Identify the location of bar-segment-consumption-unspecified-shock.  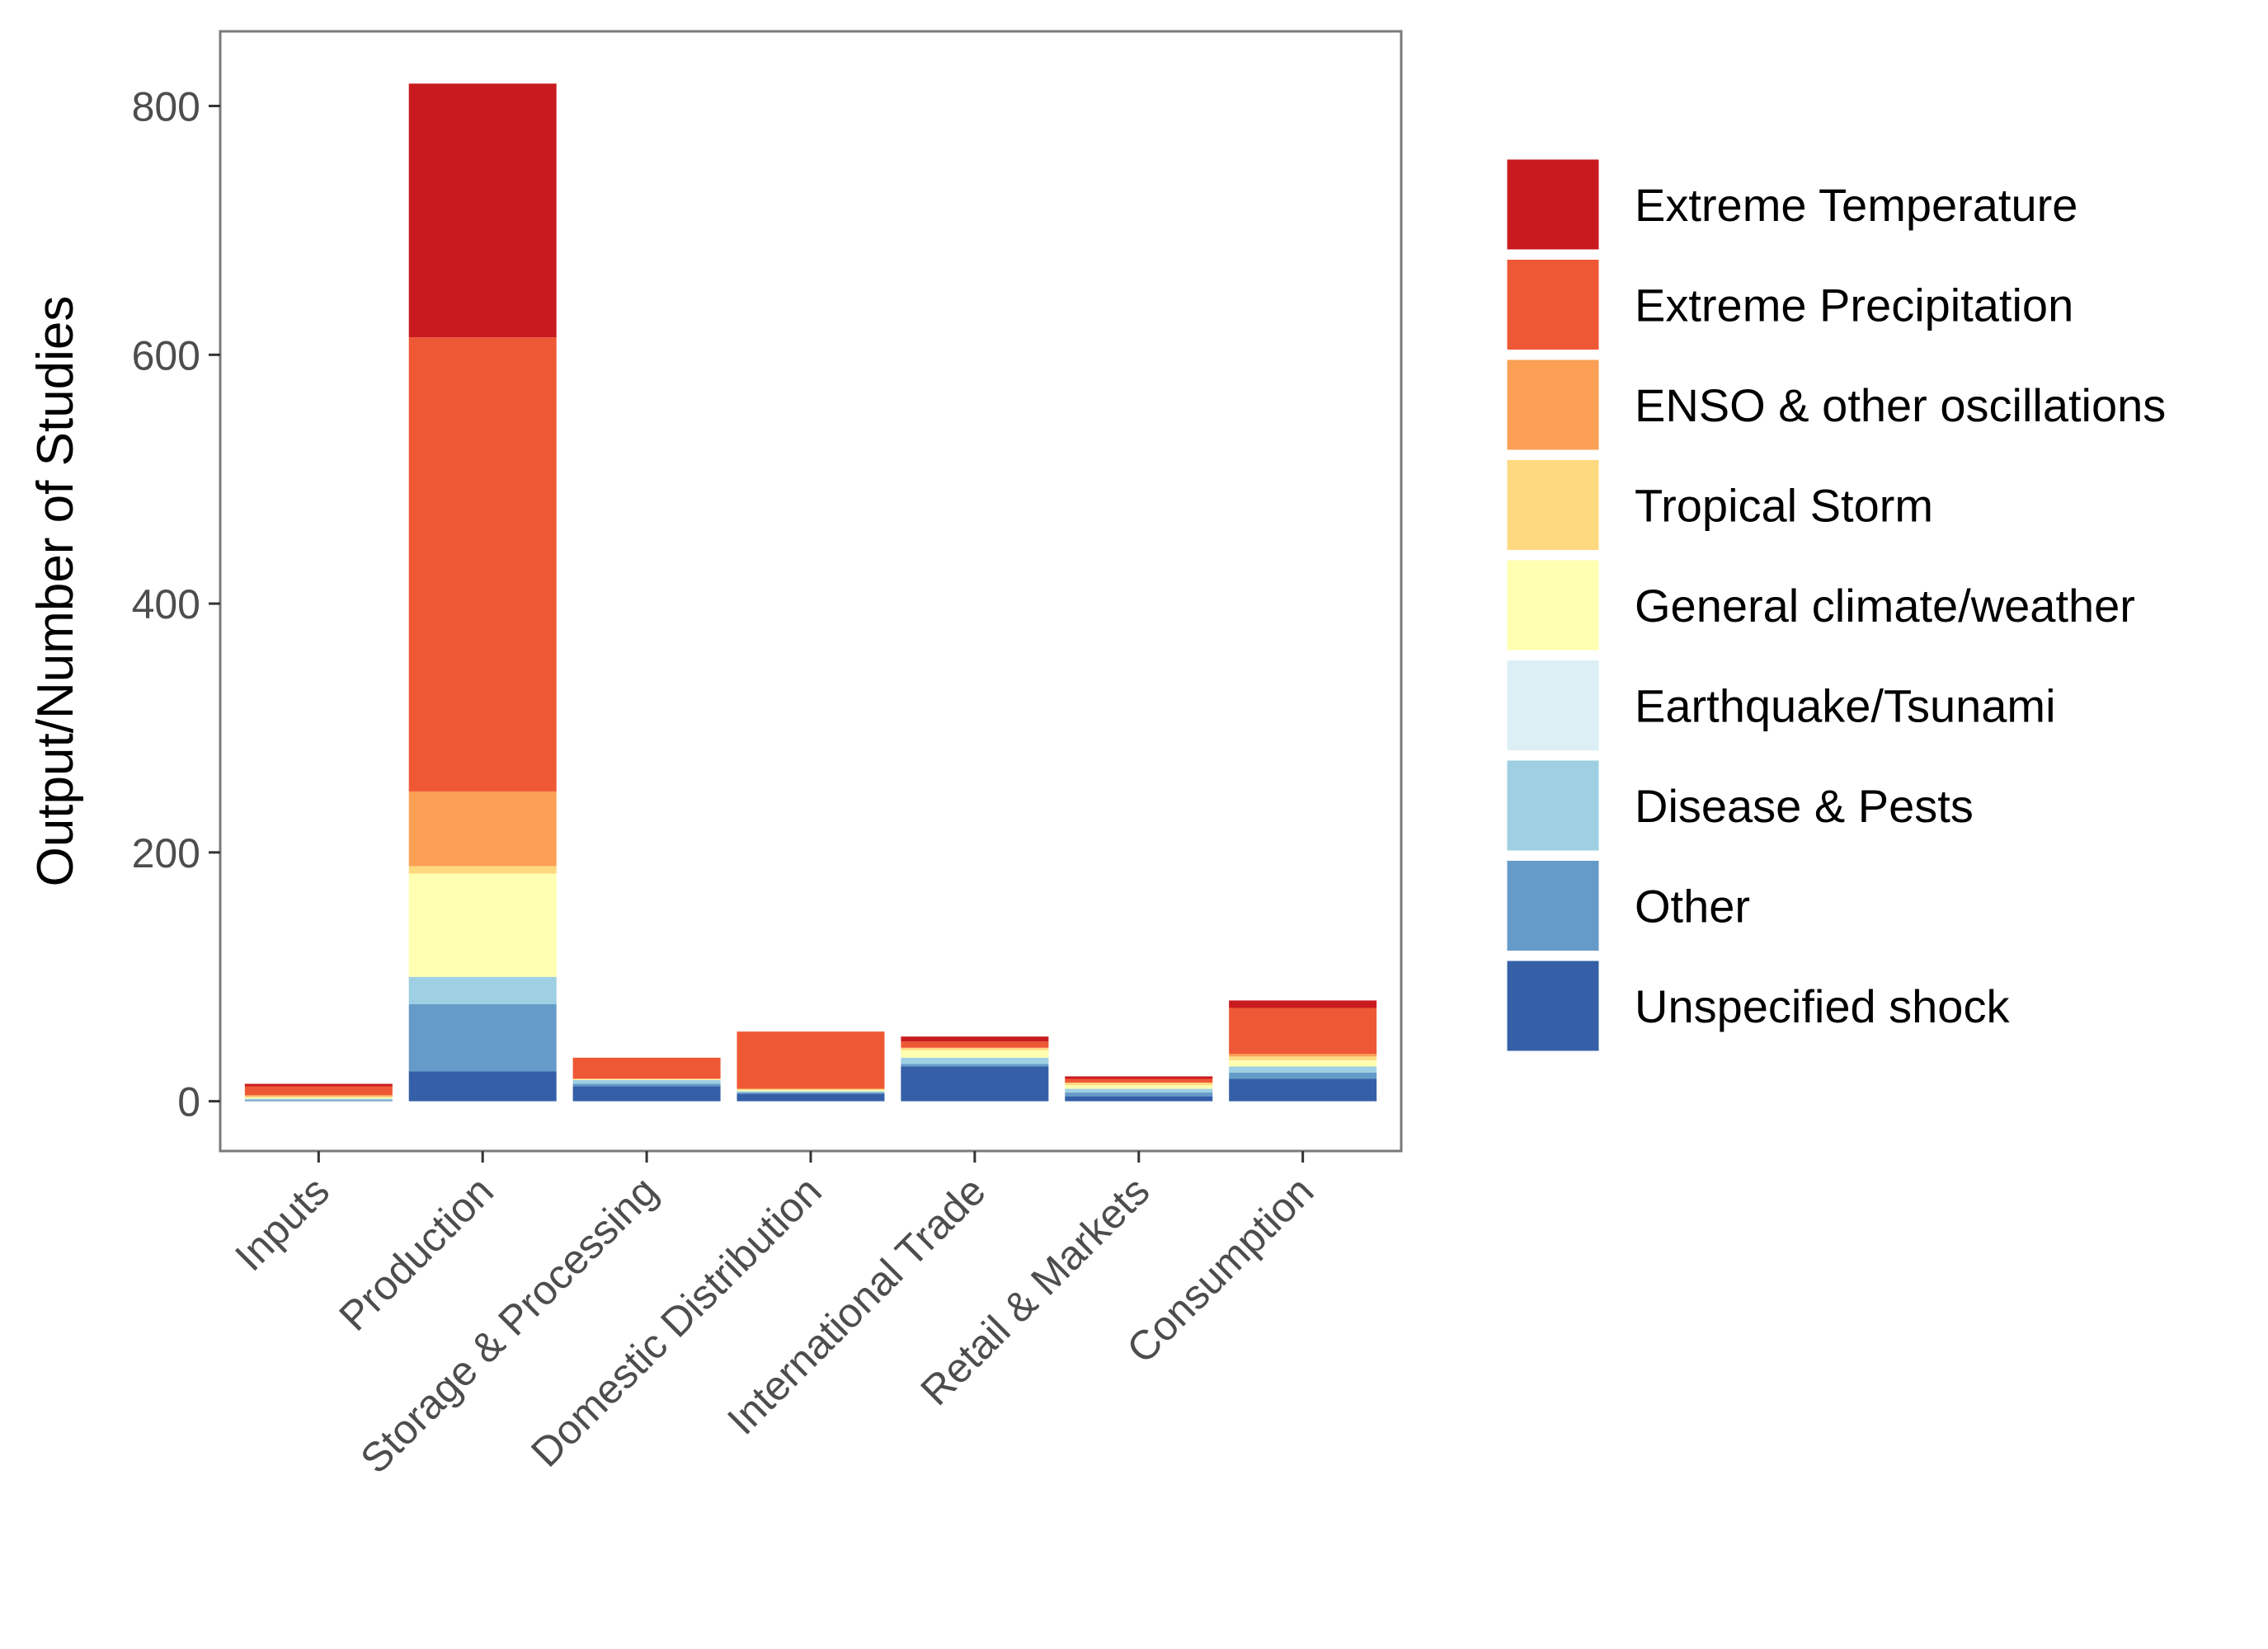
(1303, 1090).